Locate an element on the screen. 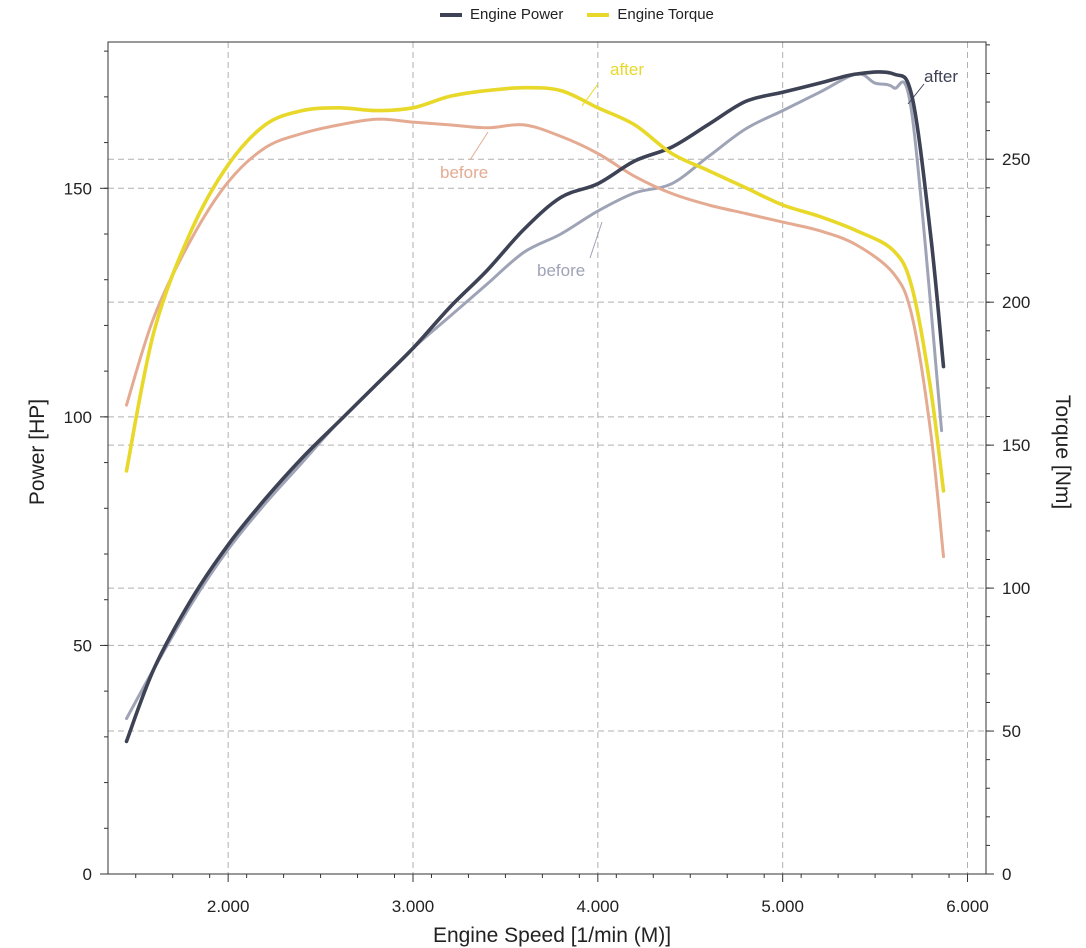 This screenshot has width=1086, height=948. y-left-tick-label: 50 is located at coordinates (82, 645).